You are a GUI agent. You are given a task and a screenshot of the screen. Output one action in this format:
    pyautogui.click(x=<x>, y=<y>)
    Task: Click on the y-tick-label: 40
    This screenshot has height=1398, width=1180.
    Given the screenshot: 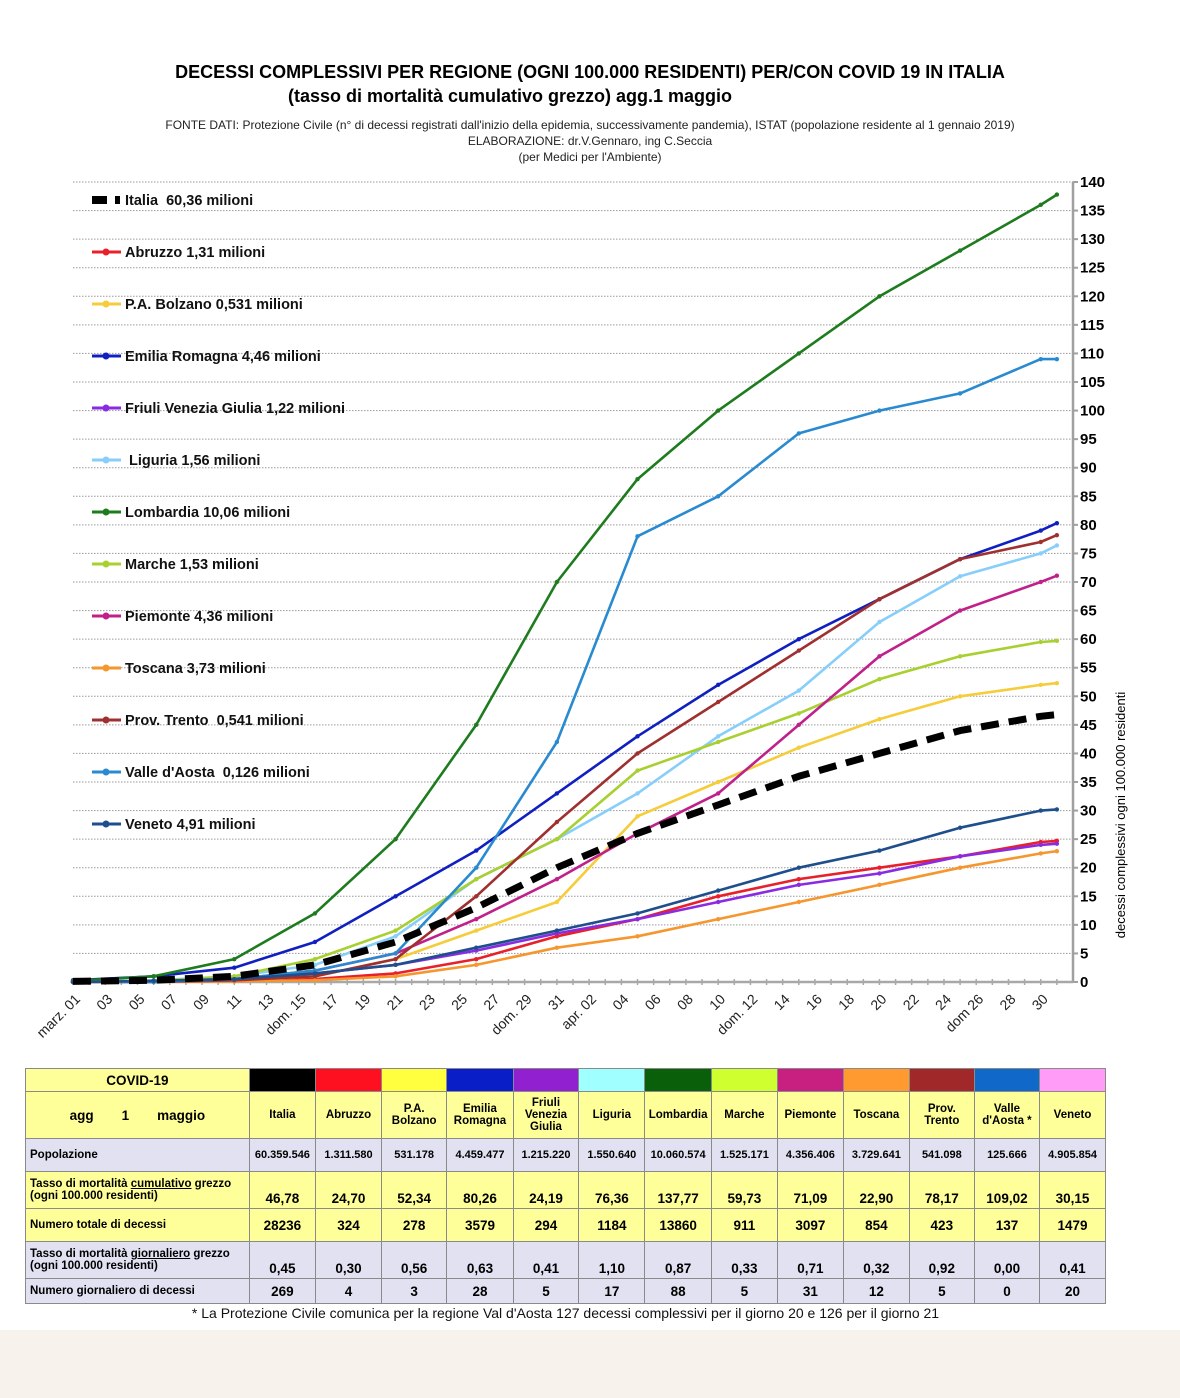 What is the action you would take?
    pyautogui.click(x=1088, y=753)
    